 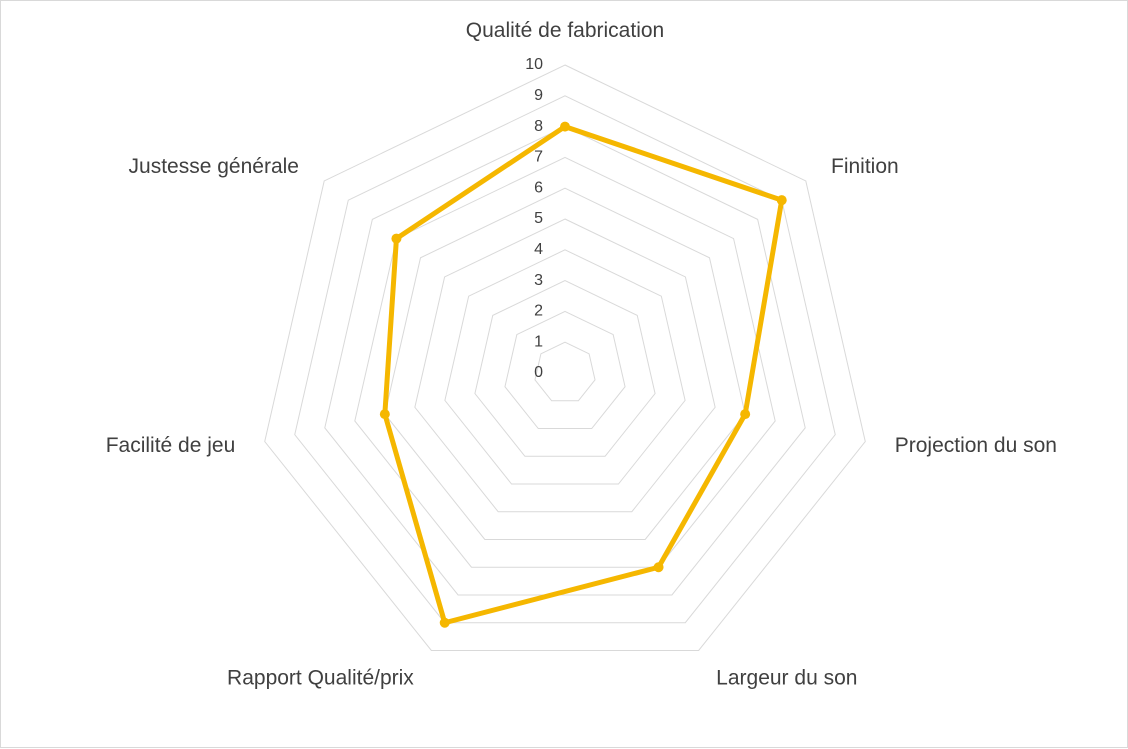 What do you see at coordinates (320, 678) in the screenshot?
I see `category-label: Rapport Qualité/prix` at bounding box center [320, 678].